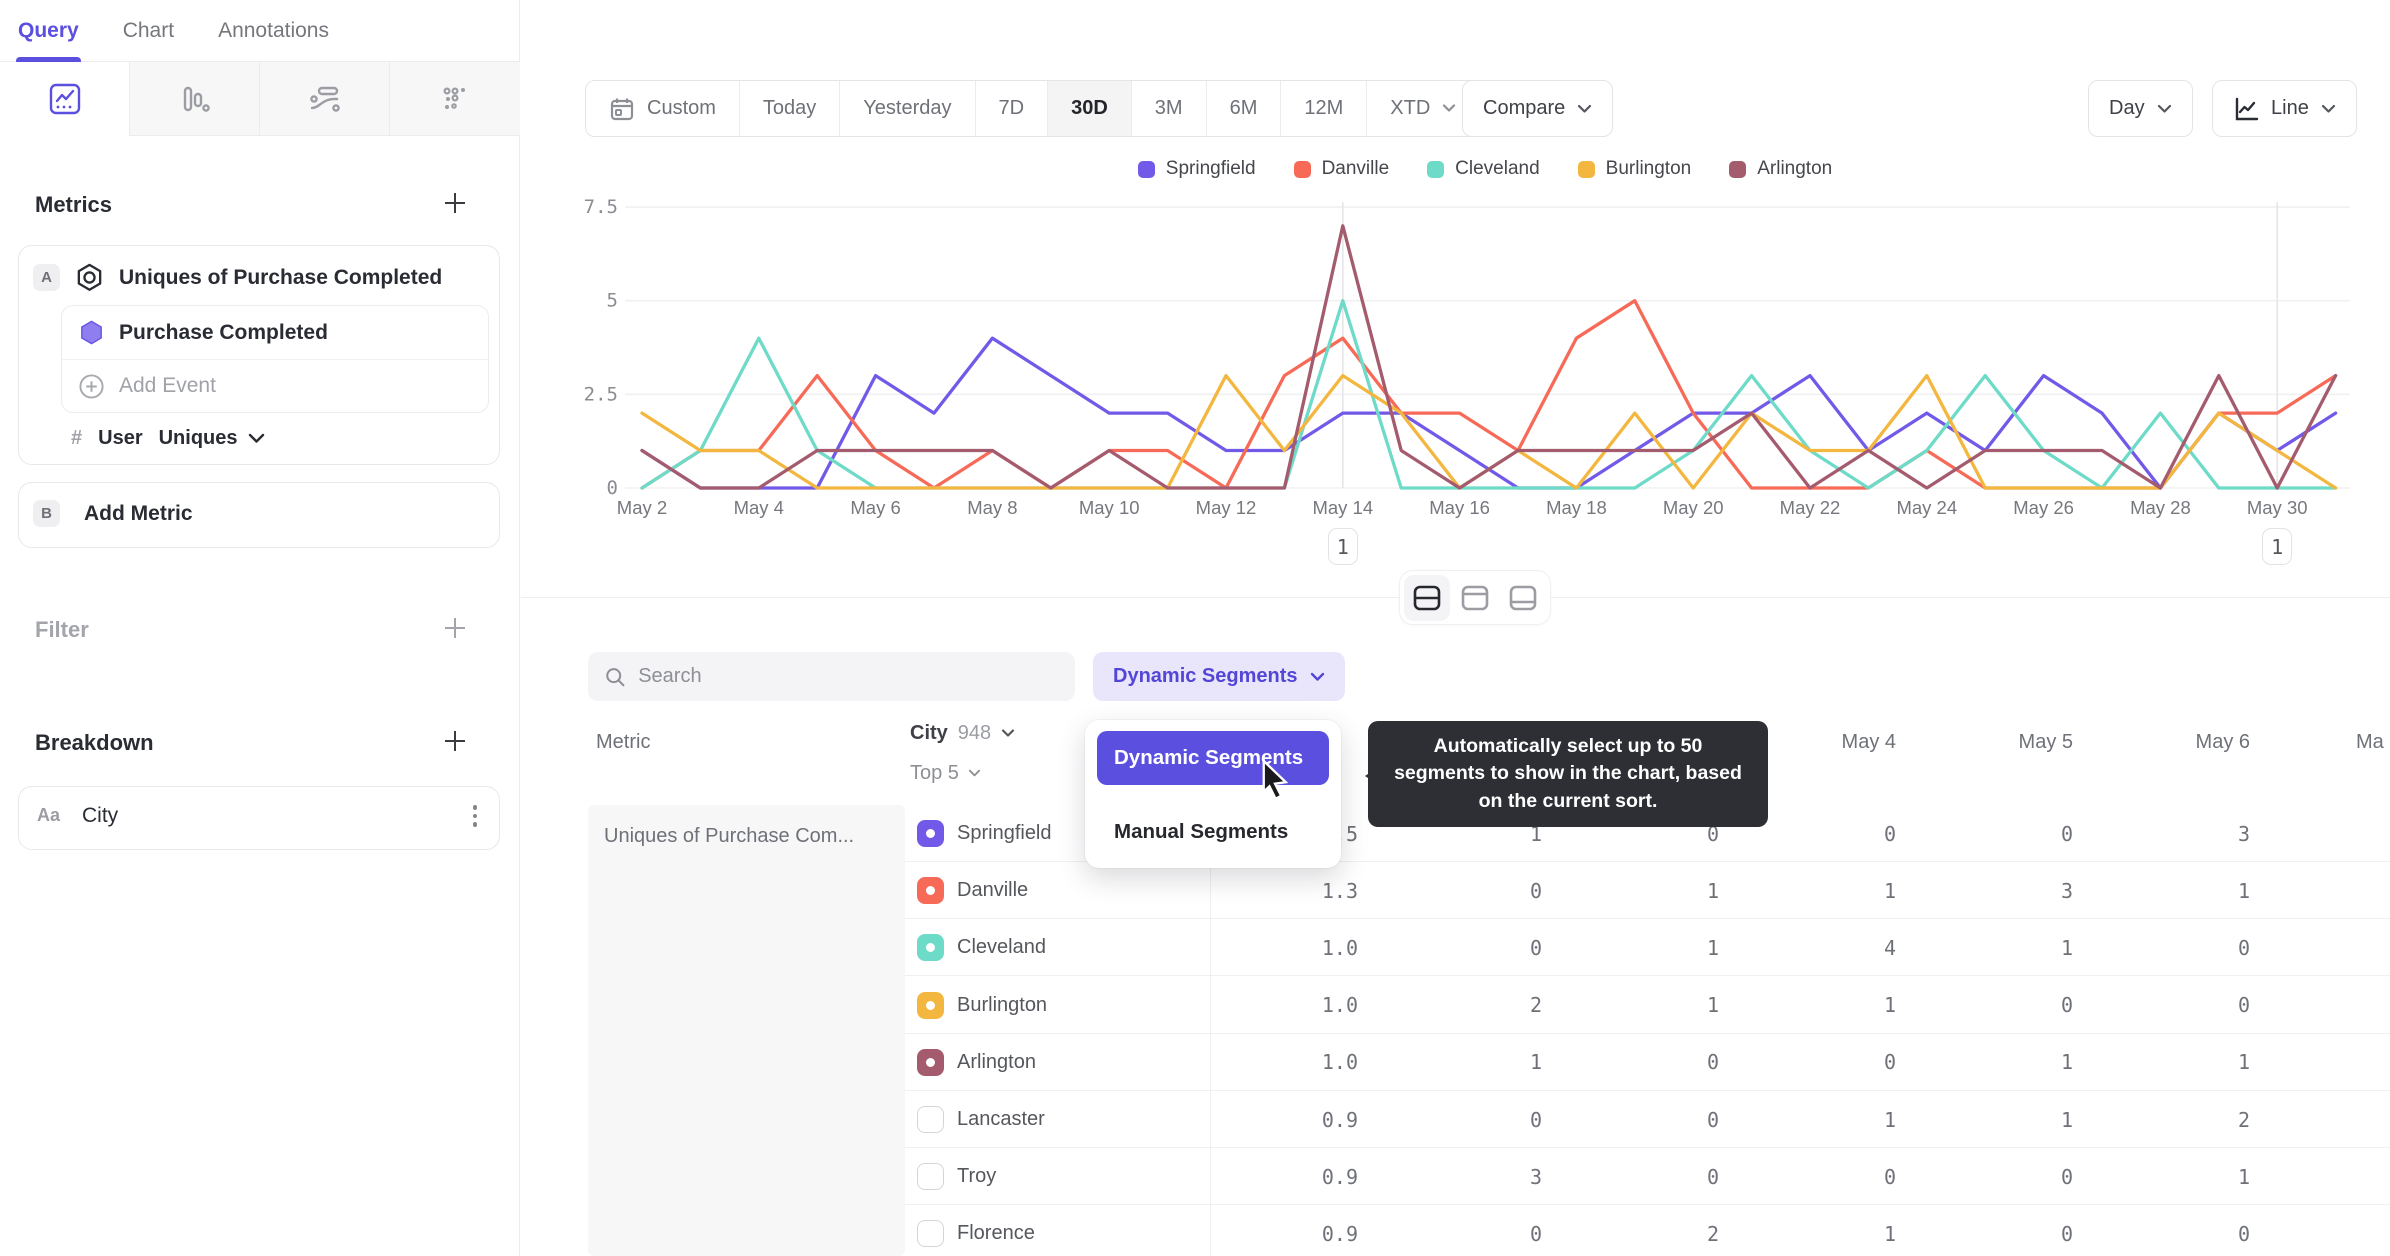  Describe the element at coordinates (615, 676) in the screenshot. I see `search-icon` at that location.